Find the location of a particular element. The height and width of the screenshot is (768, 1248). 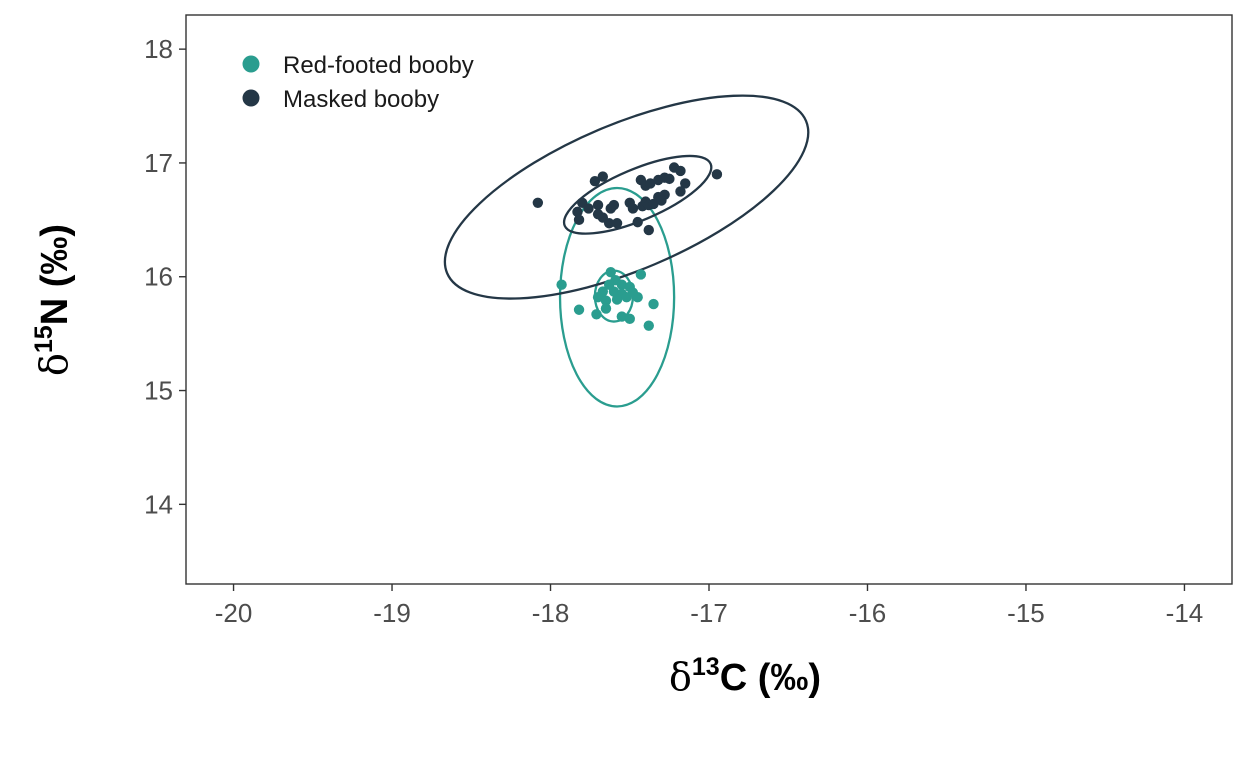

y-tick-label: 18 is located at coordinates (158, 49).